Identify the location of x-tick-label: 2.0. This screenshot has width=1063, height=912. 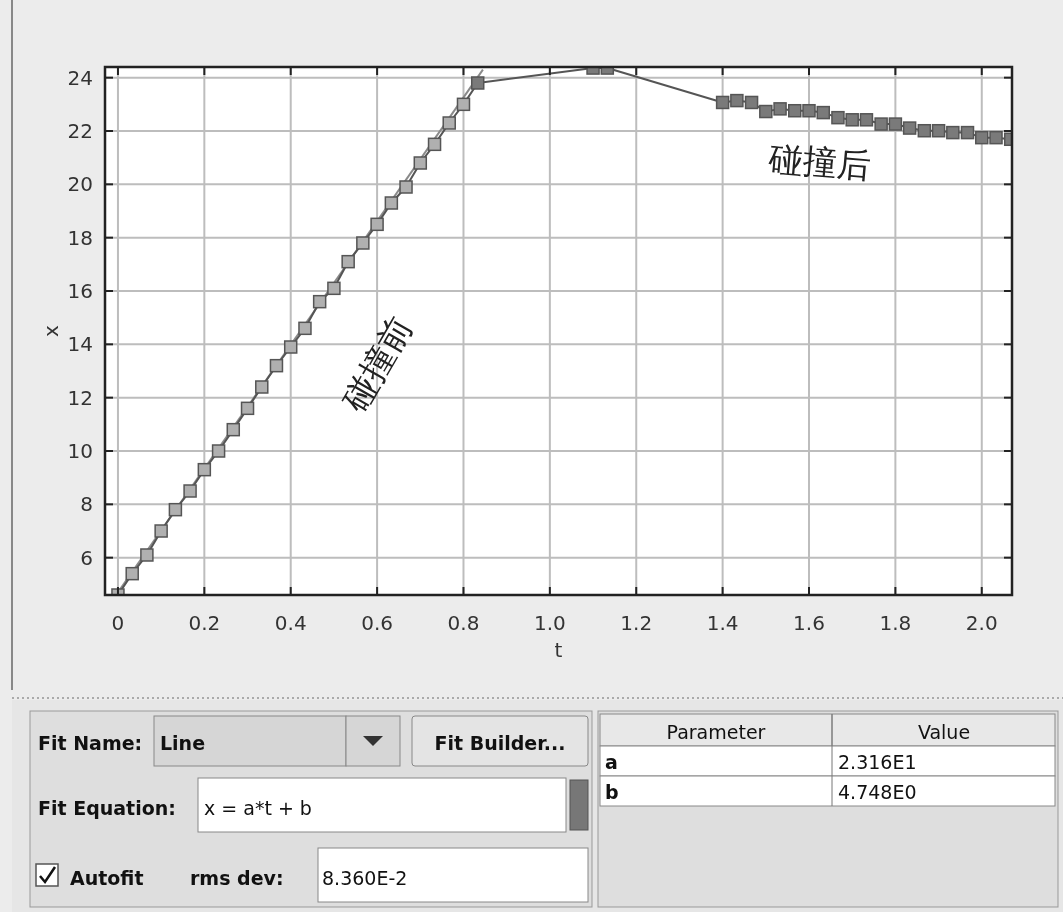
(981, 623).